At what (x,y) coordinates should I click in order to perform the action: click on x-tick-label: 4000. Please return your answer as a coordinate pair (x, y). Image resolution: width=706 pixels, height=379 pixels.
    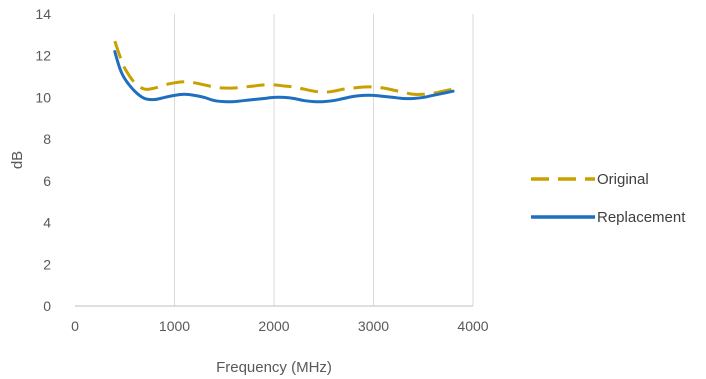
    Looking at the image, I should click on (472, 326).